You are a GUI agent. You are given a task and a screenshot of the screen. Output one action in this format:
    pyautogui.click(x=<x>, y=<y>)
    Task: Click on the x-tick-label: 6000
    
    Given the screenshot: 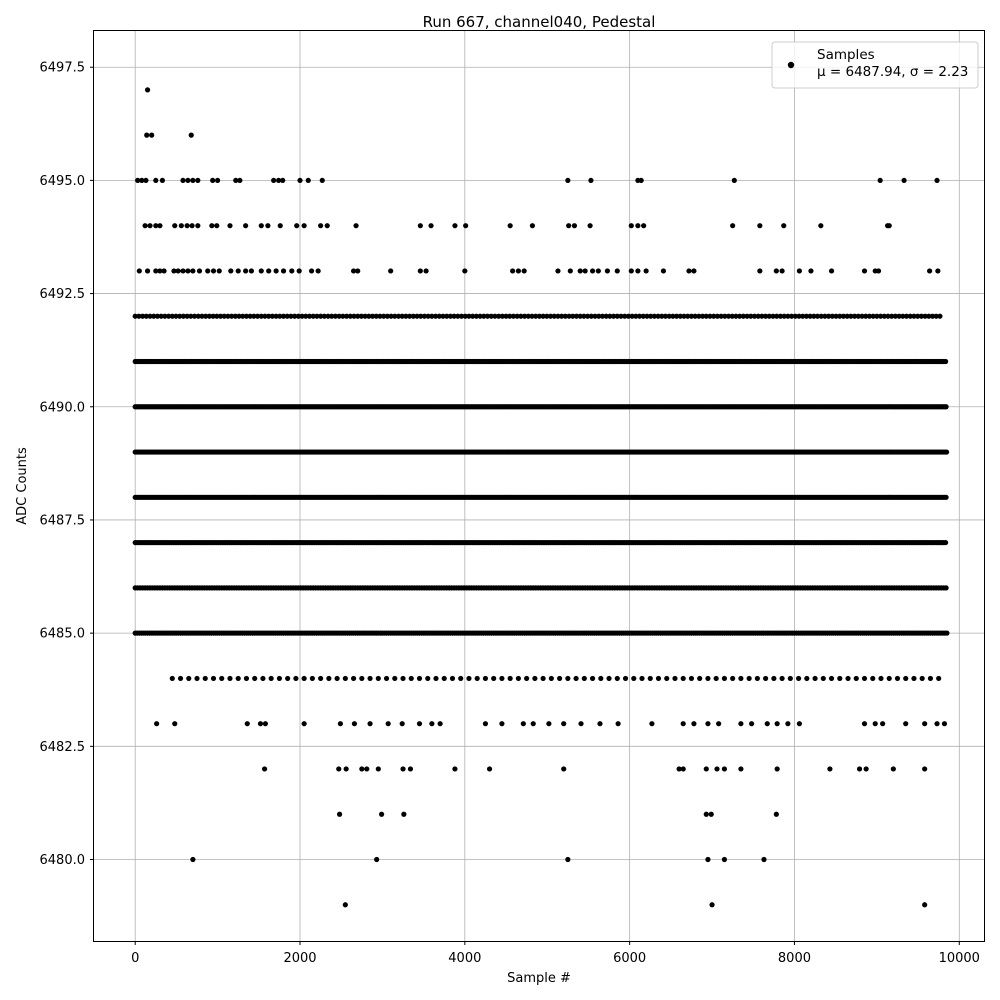 What is the action you would take?
    pyautogui.click(x=629, y=958)
    